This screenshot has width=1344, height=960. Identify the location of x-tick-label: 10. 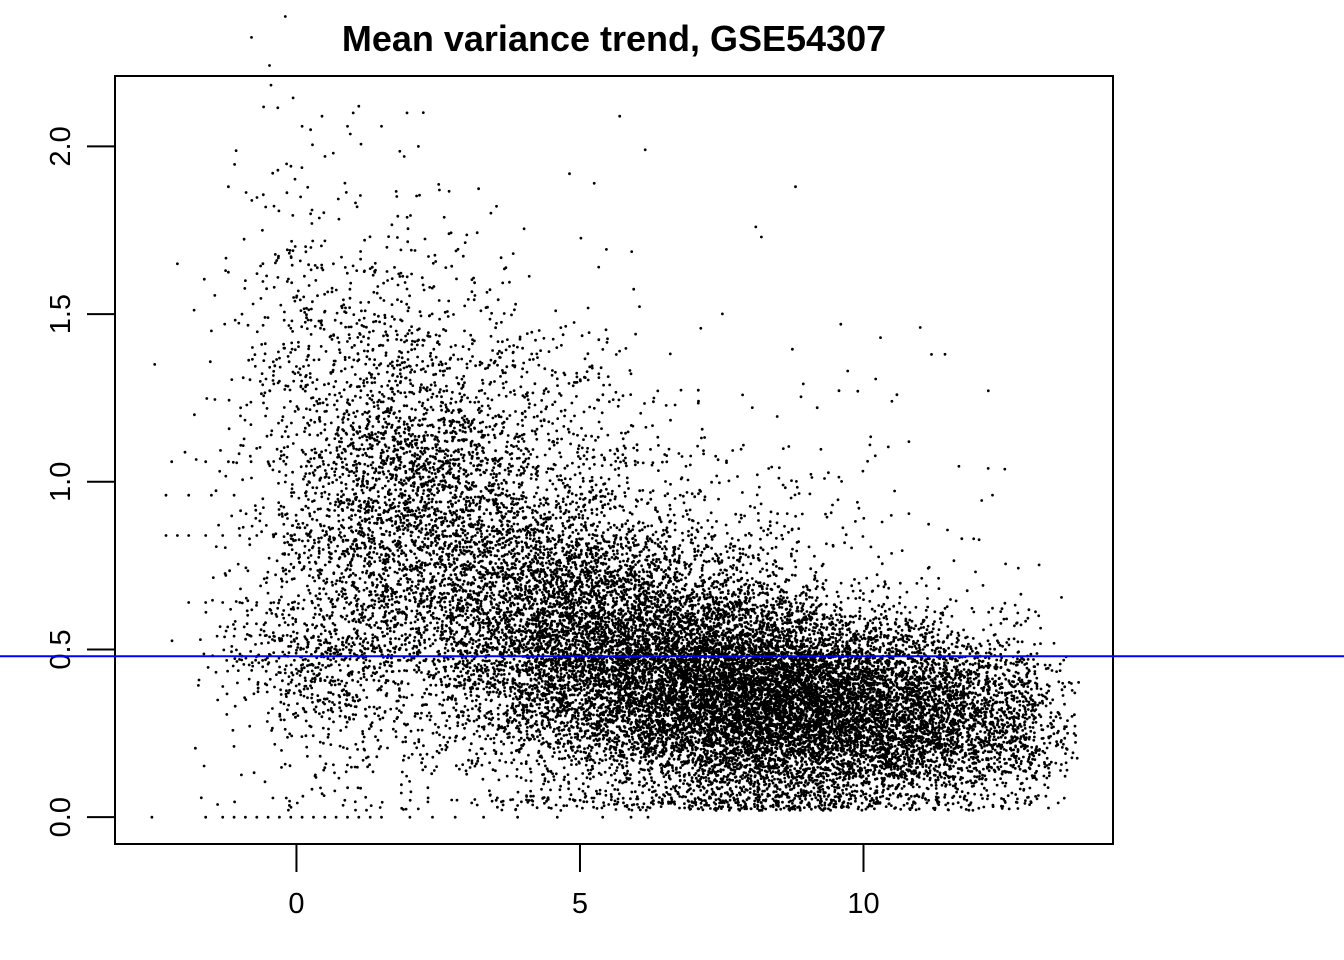
(863, 904).